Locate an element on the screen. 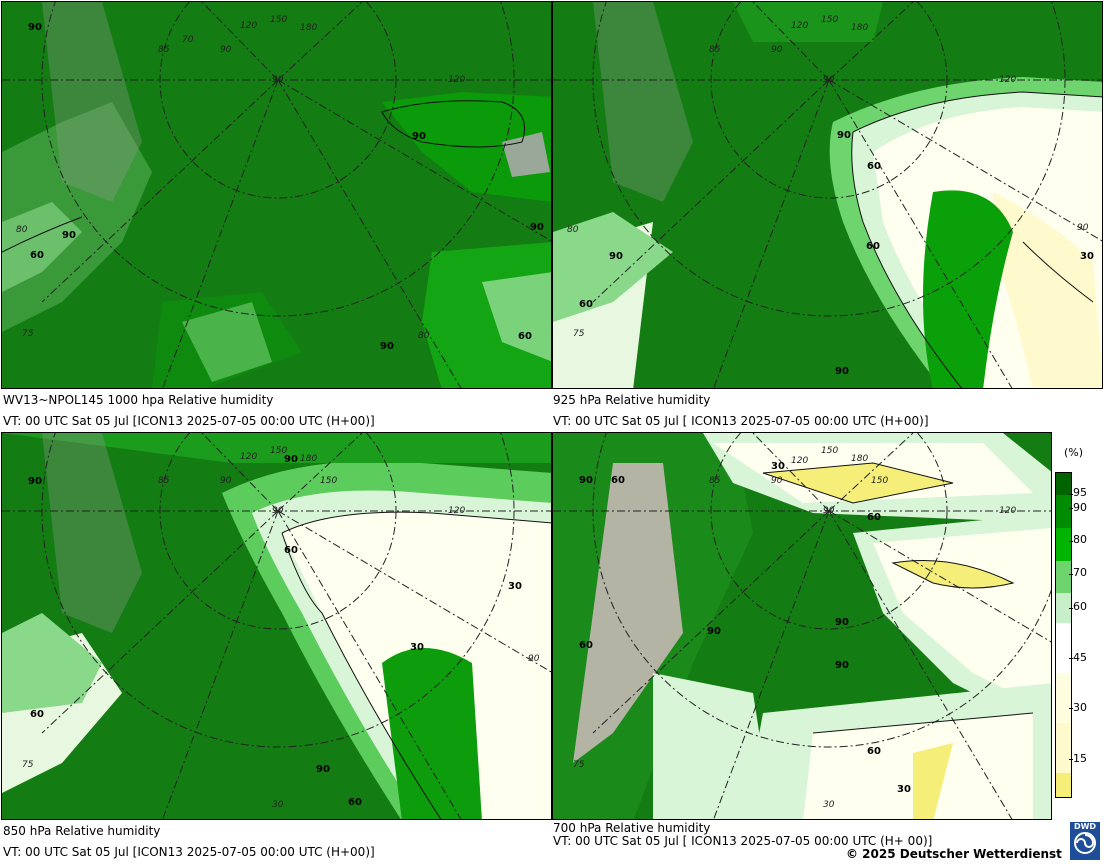 Image resolution: width=1104 pixels, height=864 pixels. legend-tick: 90 is located at coordinates (1080, 507).